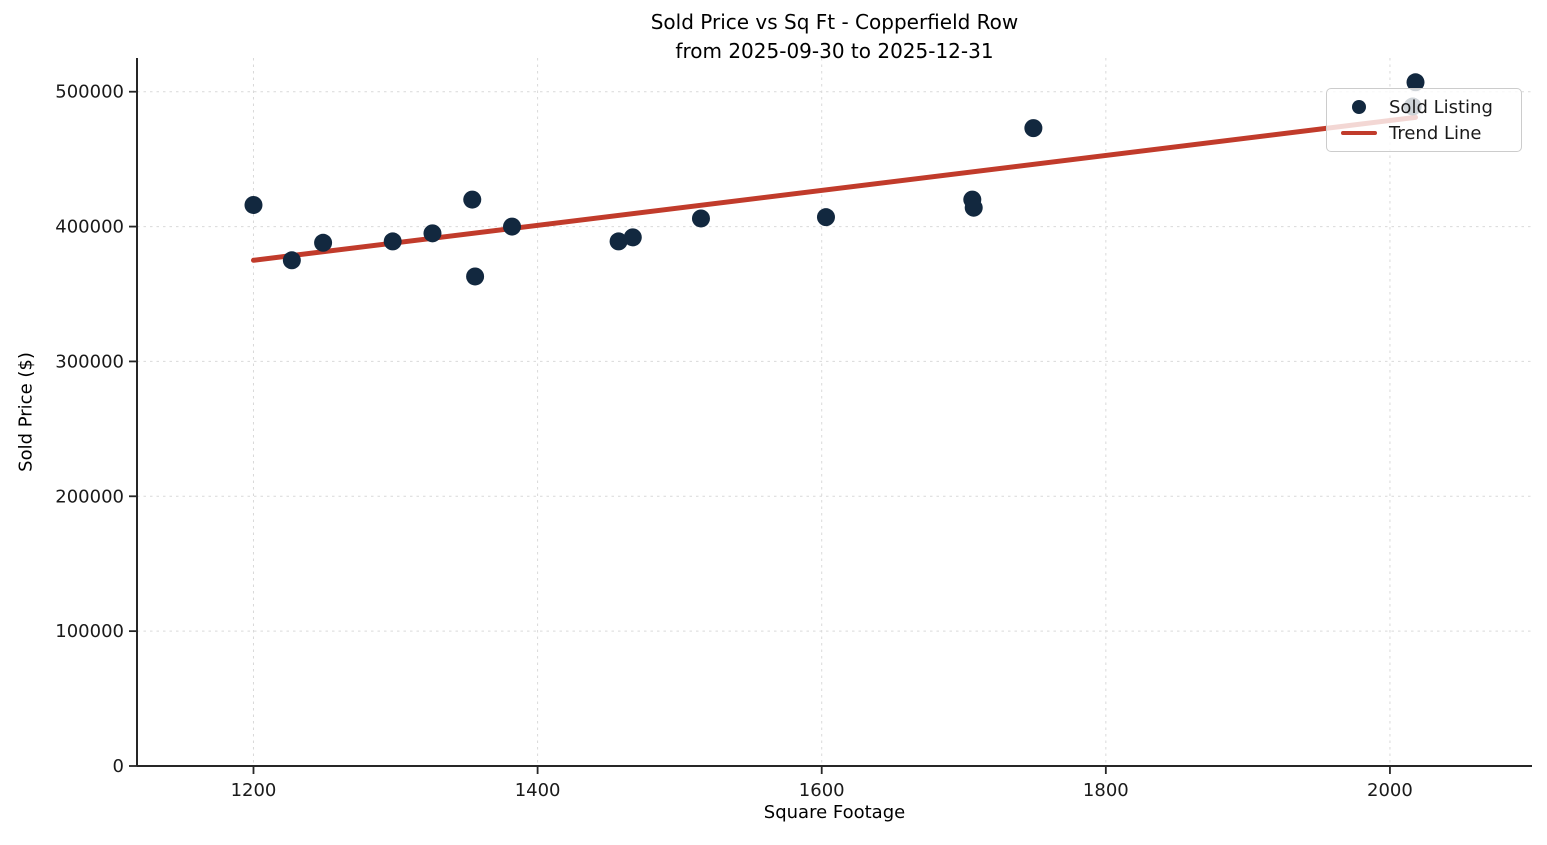  I want to click on legend-label-sold-listing: Sold Listing, so click(1441, 107).